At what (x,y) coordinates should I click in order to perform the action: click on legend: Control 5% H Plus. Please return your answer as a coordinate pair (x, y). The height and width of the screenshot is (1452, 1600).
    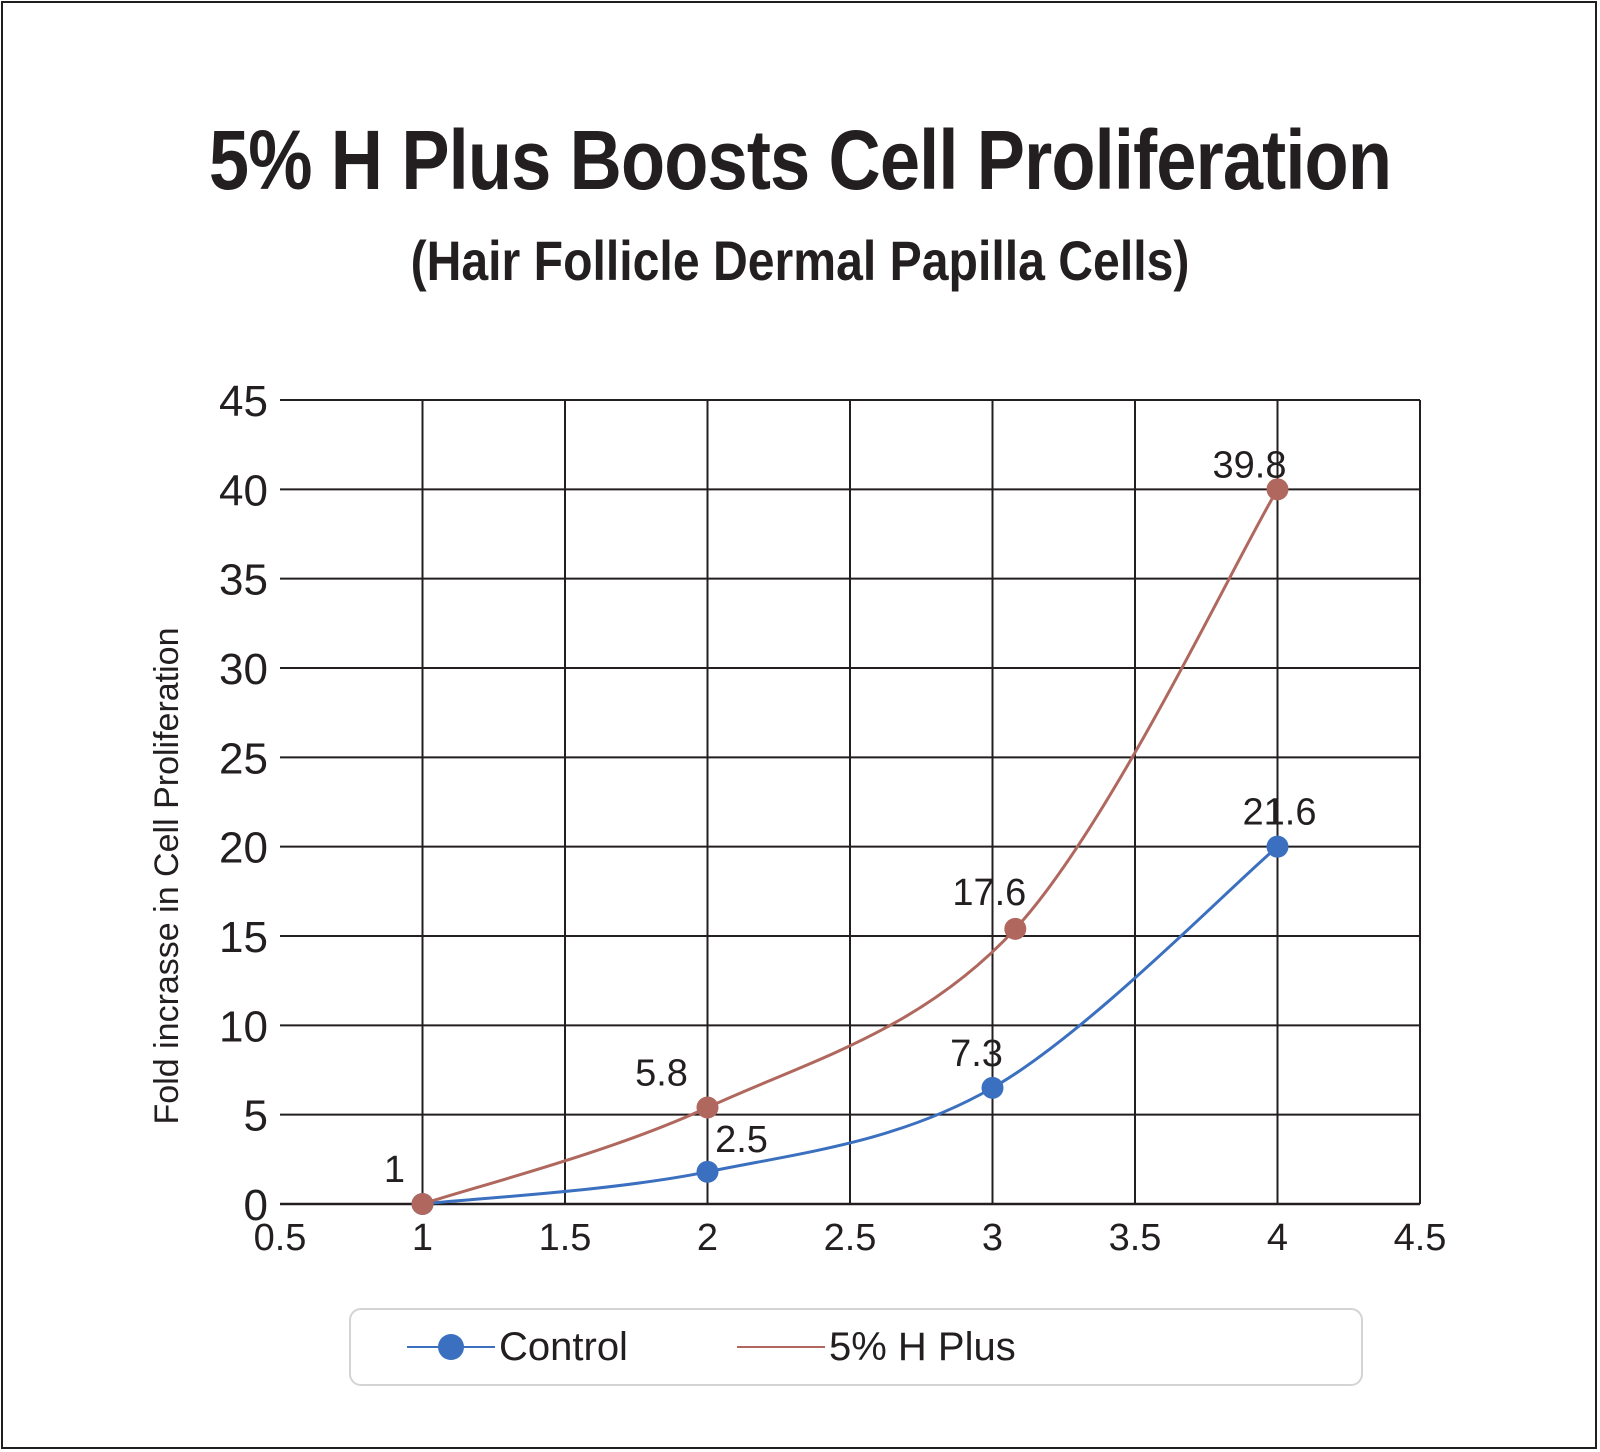
    Looking at the image, I should click on (856, 1347).